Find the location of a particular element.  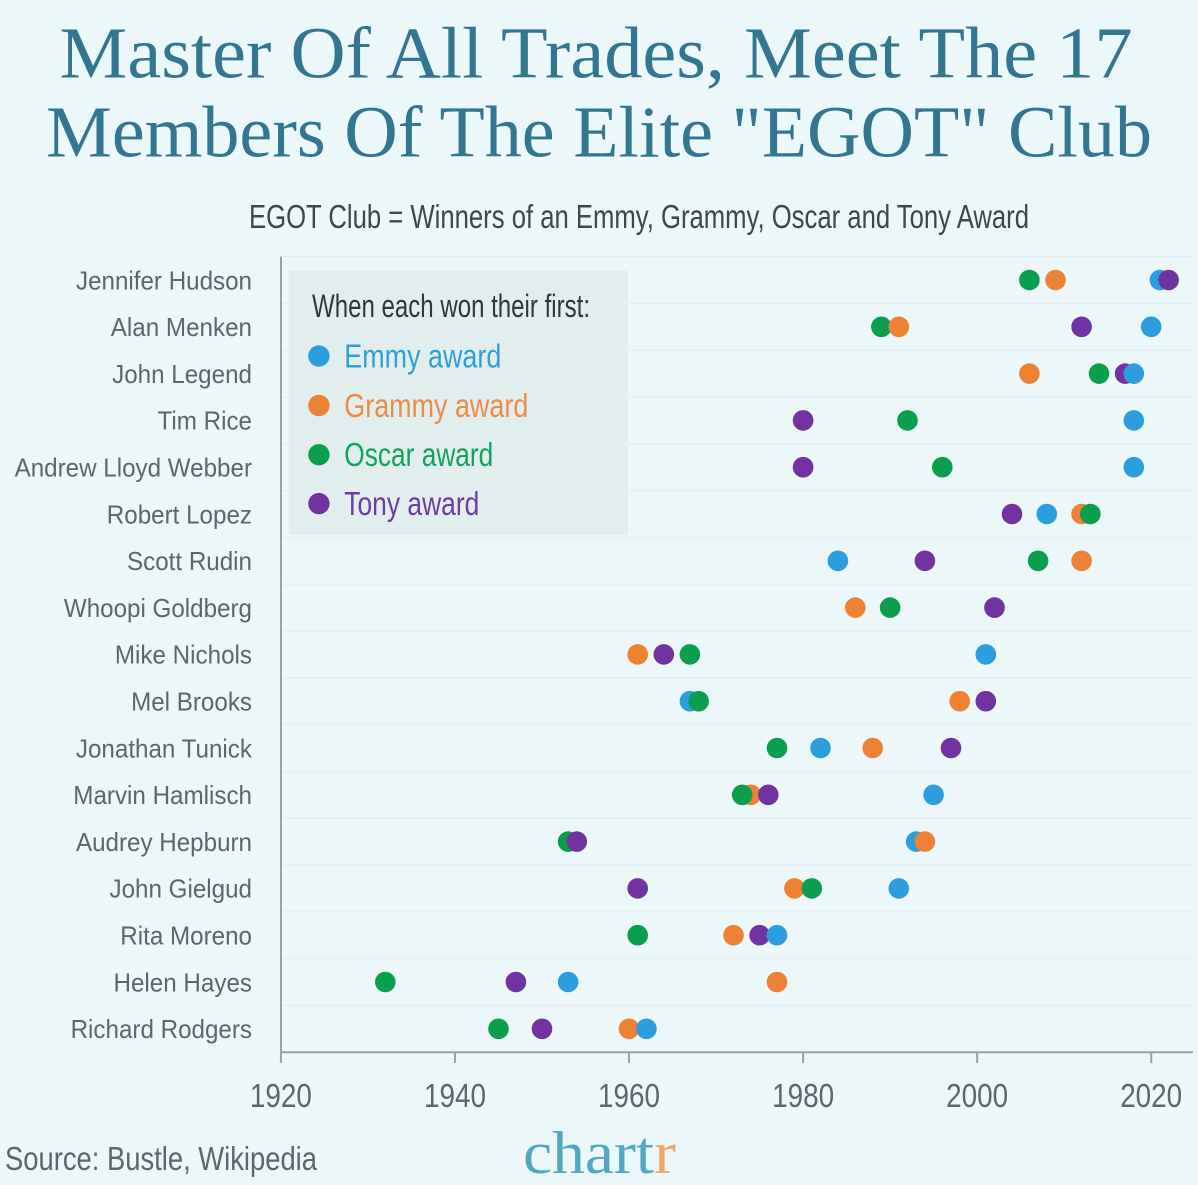

svg-text: Helen Hayes is located at coordinates (183, 982).